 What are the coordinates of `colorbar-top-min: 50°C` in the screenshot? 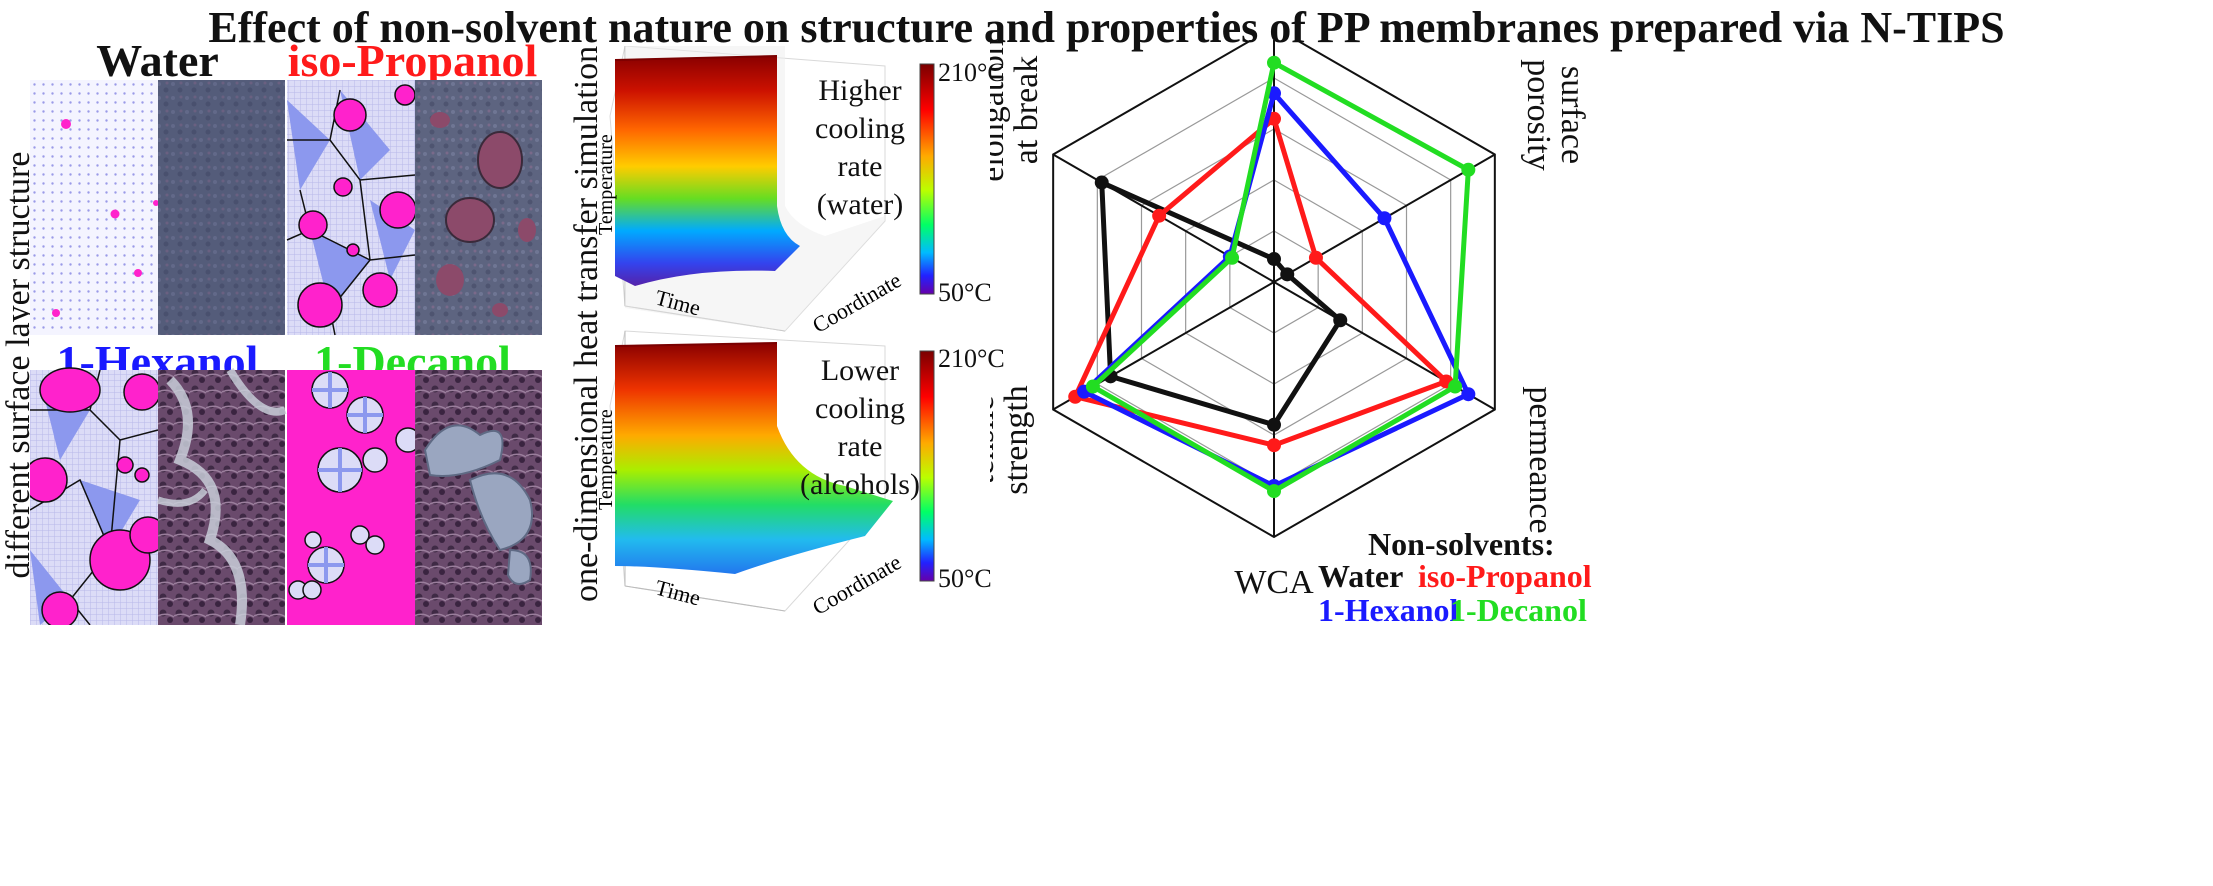 It's located at (965, 292).